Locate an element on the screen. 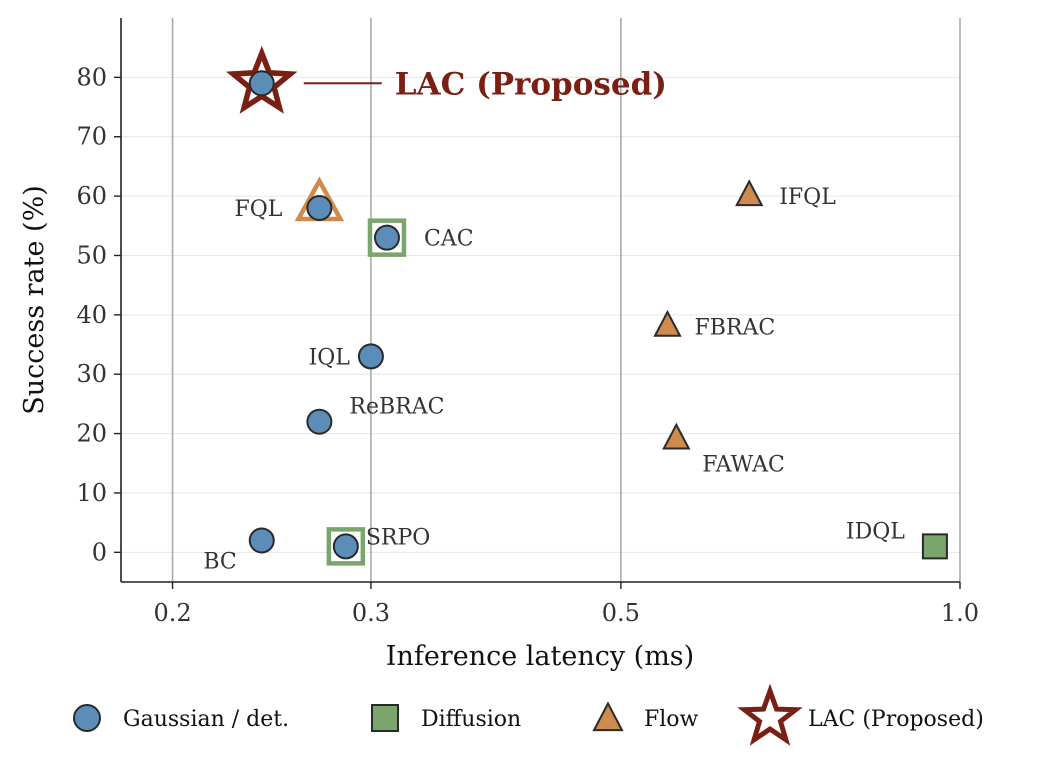 The height and width of the screenshot is (763, 1051). x-tick-label: 0.3 is located at coordinates (371, 613).